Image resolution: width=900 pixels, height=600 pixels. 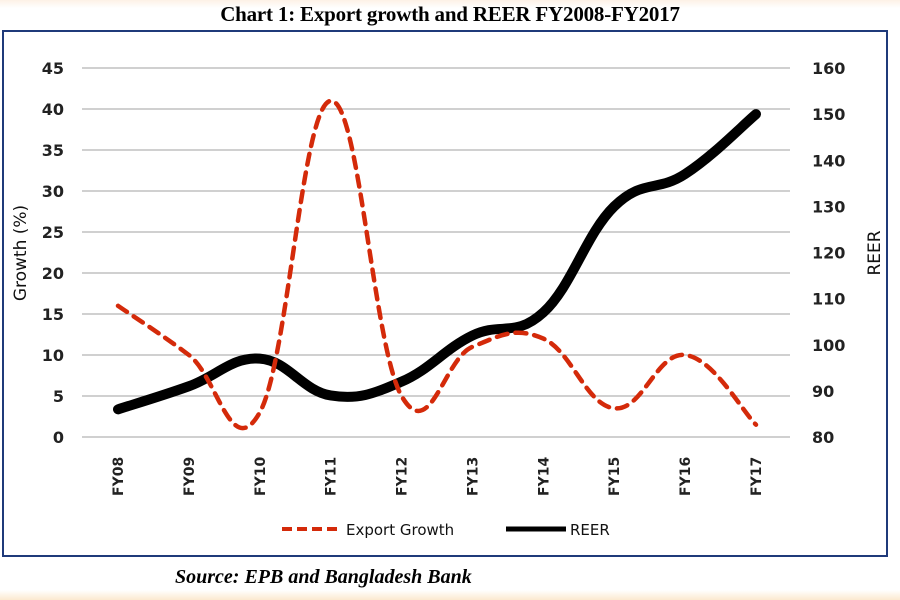 What do you see at coordinates (828, 345) in the screenshot?
I see `y2-tick-label: 100` at bounding box center [828, 345].